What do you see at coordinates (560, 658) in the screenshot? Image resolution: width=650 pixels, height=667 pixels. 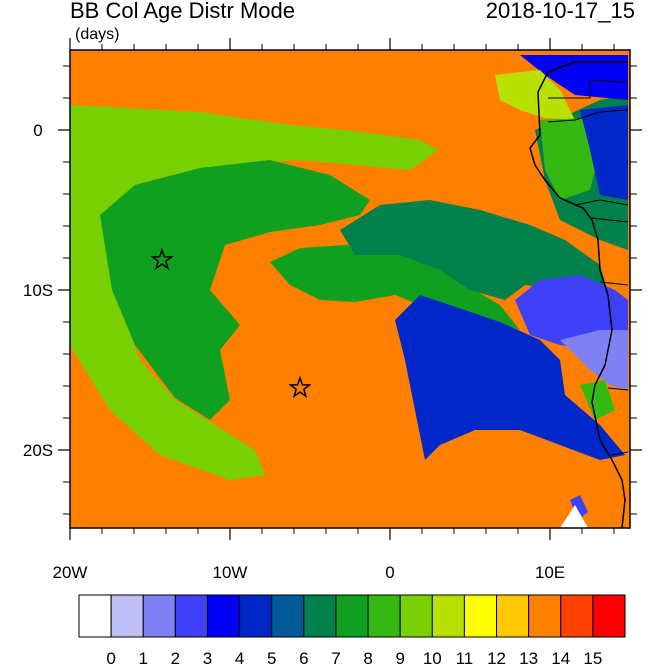 I see `colorbar-label: 14` at bounding box center [560, 658].